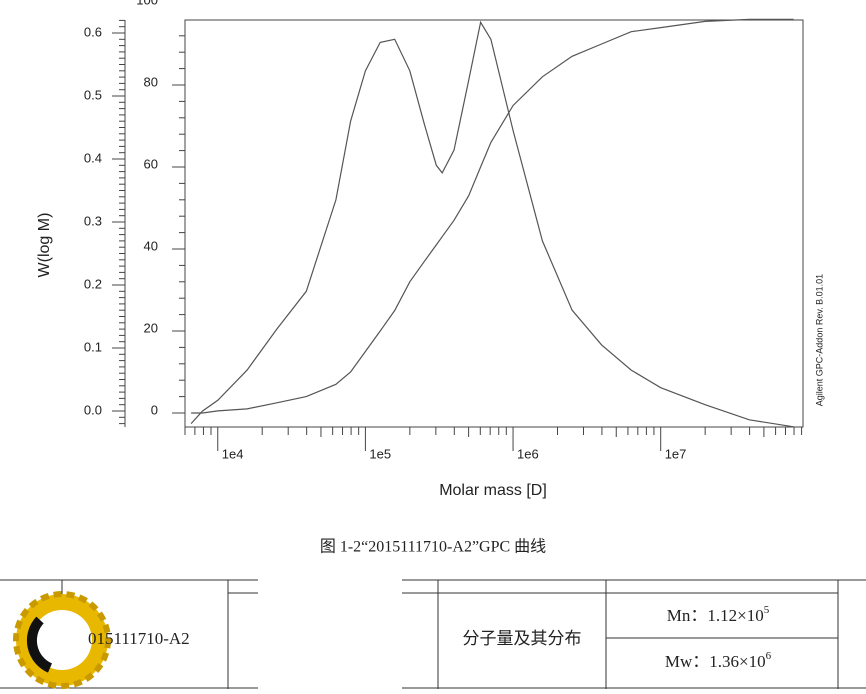 The height and width of the screenshot is (694, 866). What do you see at coordinates (93, 94) in the screenshot?
I see `y-tick-label: 0.5` at bounding box center [93, 94].